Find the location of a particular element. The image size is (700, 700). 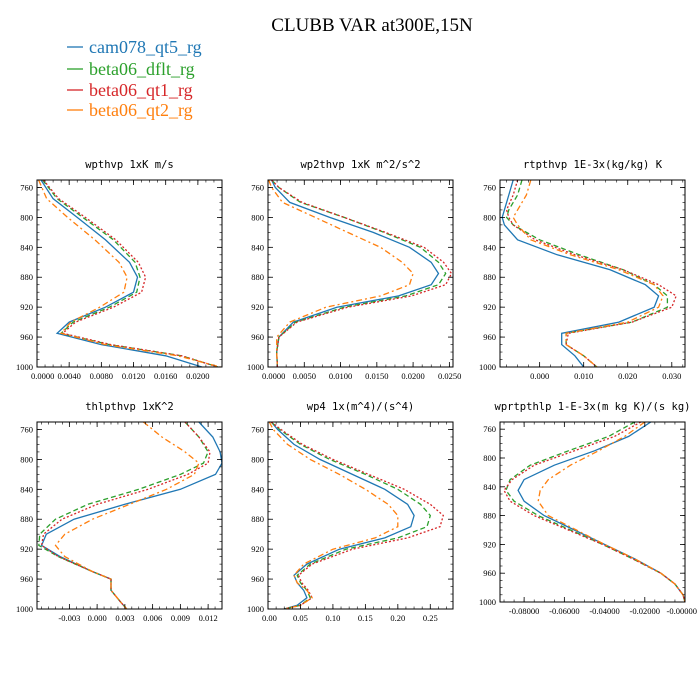

x-tick-label: 0.020 is located at coordinates (627, 376).